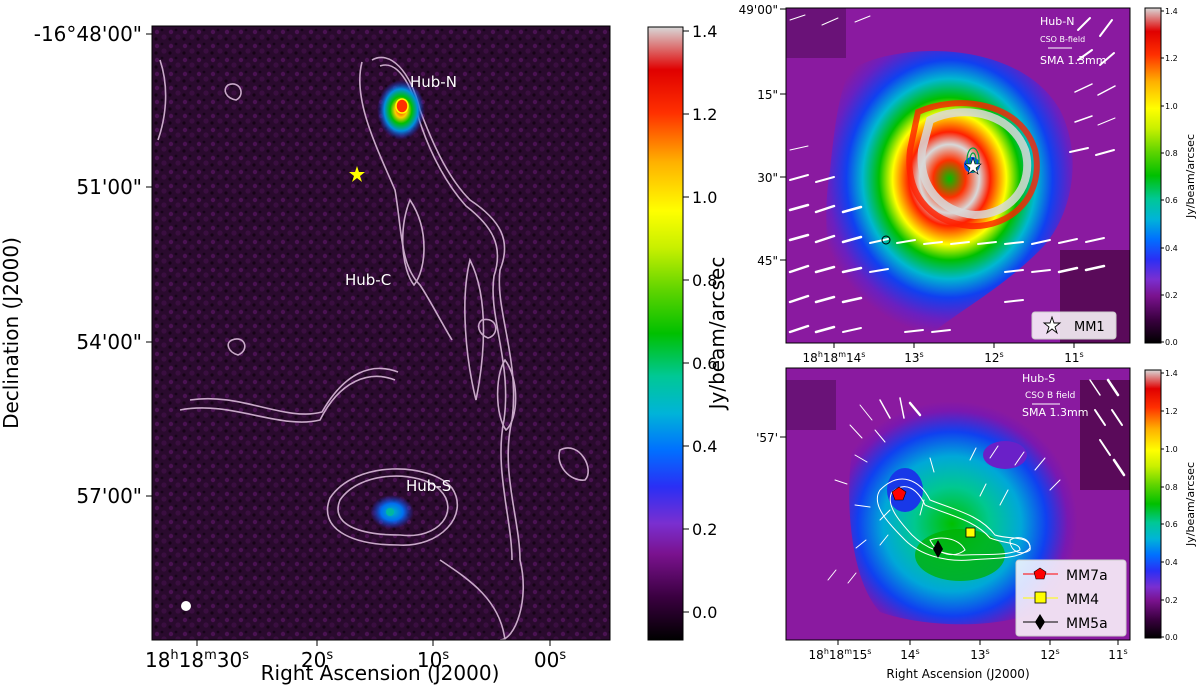  What do you see at coordinates (550, 660) in the screenshot?
I see `main-x-tick-label: 00s` at bounding box center [550, 660].